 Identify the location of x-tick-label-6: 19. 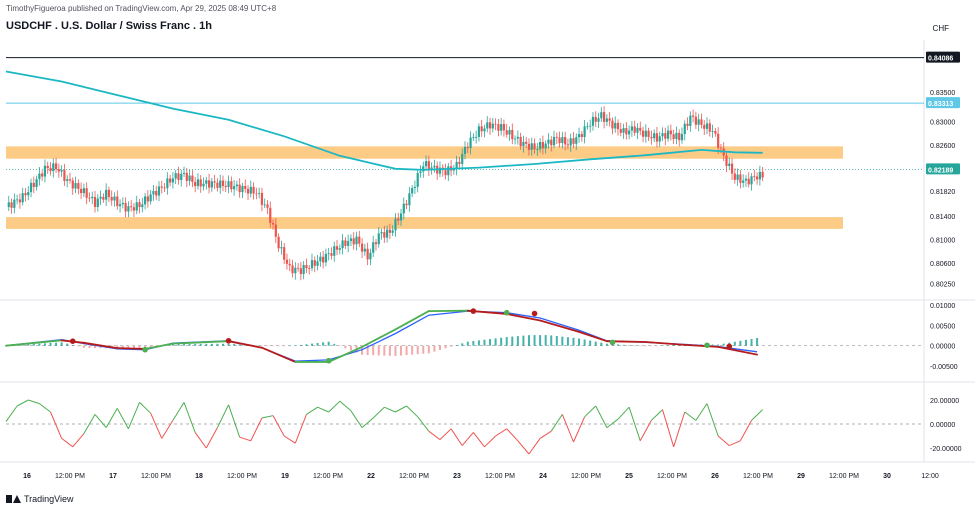
(285, 476).